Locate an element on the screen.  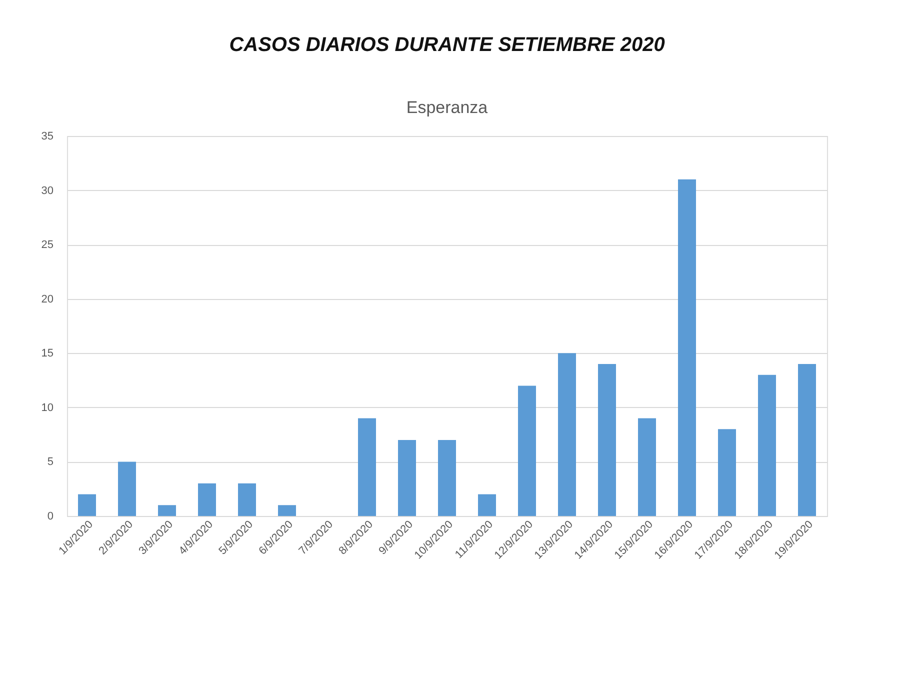
y-tick-label: 30 is located at coordinates (47, 190).